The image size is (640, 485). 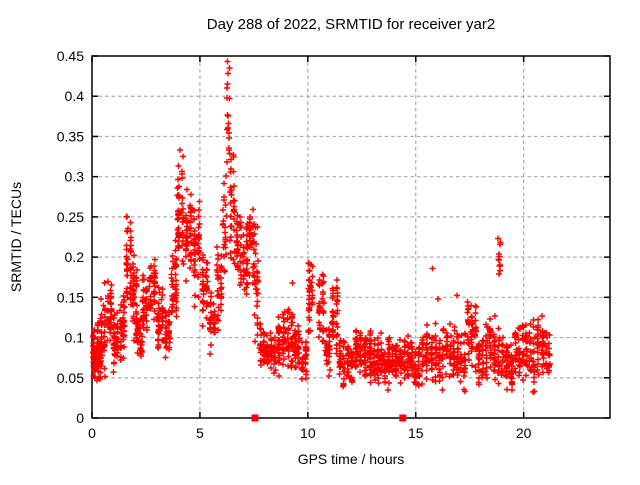 I want to click on y-axis-label: SRMTID / TECUs, so click(x=16, y=237).